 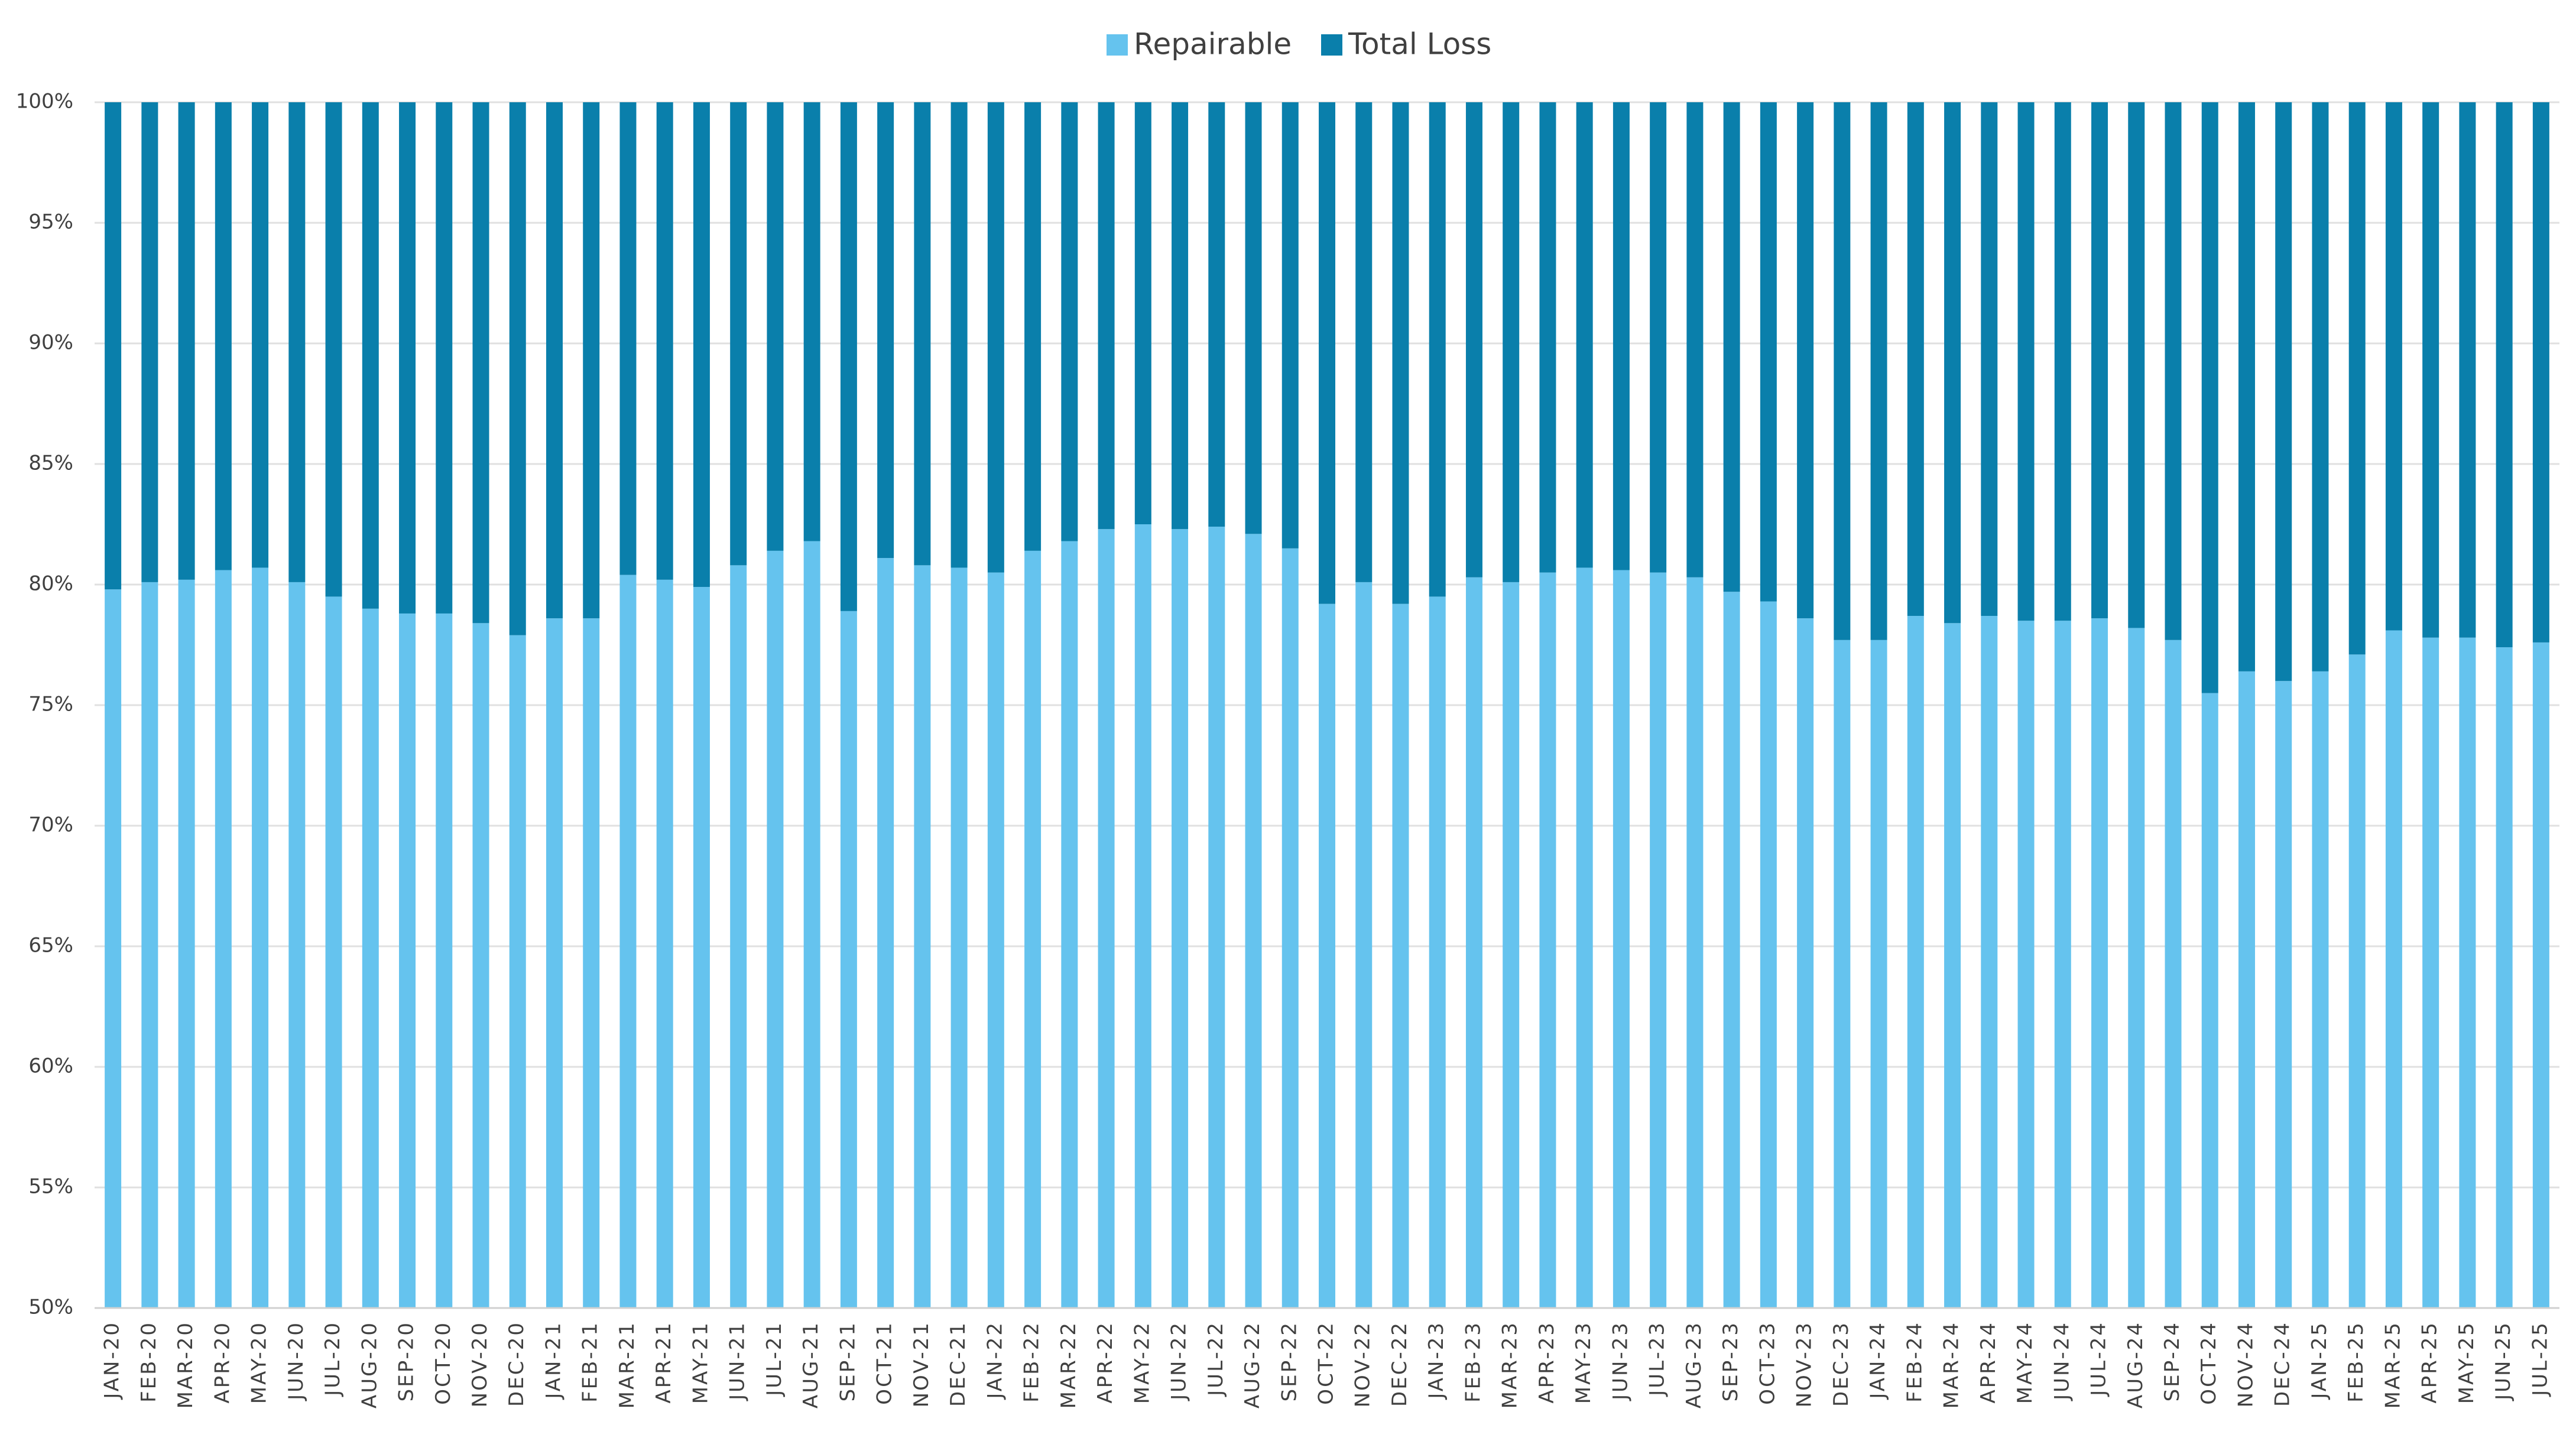 What do you see at coordinates (1331, 45) in the screenshot?
I see `legend-swatch` at bounding box center [1331, 45].